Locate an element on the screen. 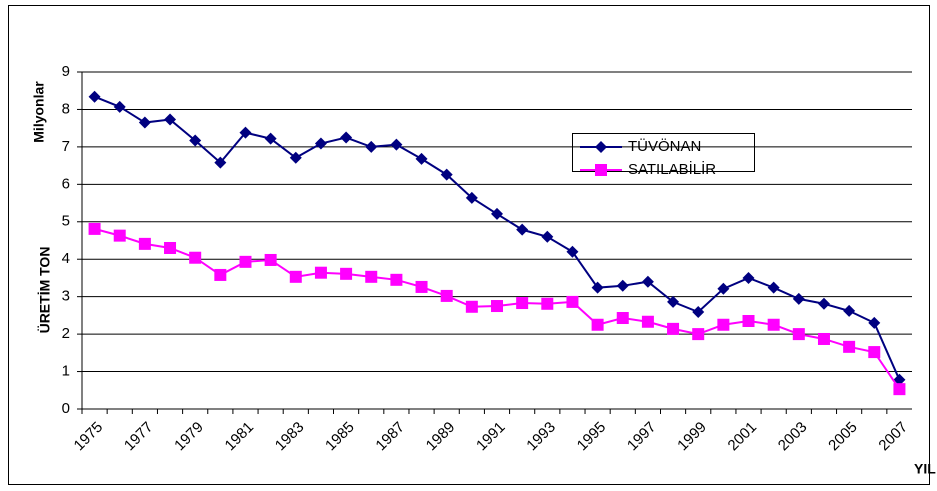 The image size is (937, 491). y-tick-label: 9 is located at coordinates (66, 71).